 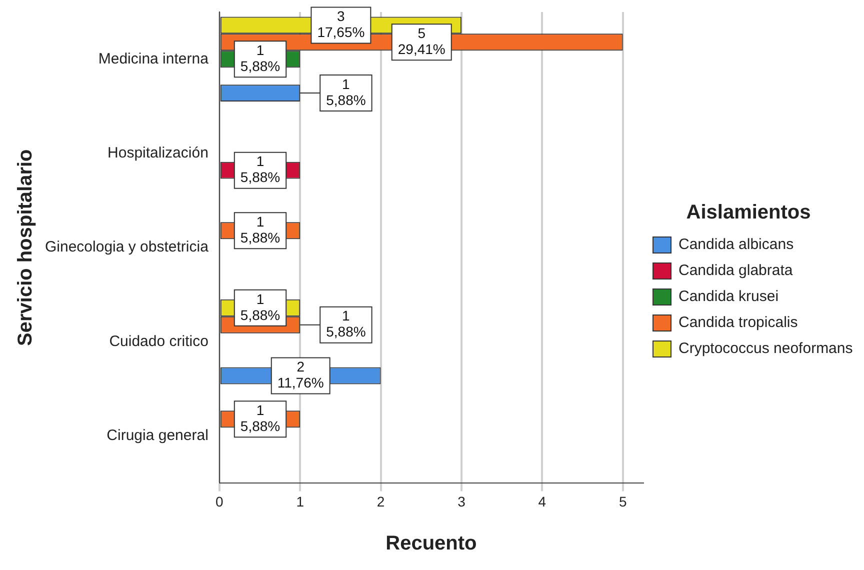 What do you see at coordinates (736, 271) in the screenshot?
I see `legend-label: Candida glabrata` at bounding box center [736, 271].